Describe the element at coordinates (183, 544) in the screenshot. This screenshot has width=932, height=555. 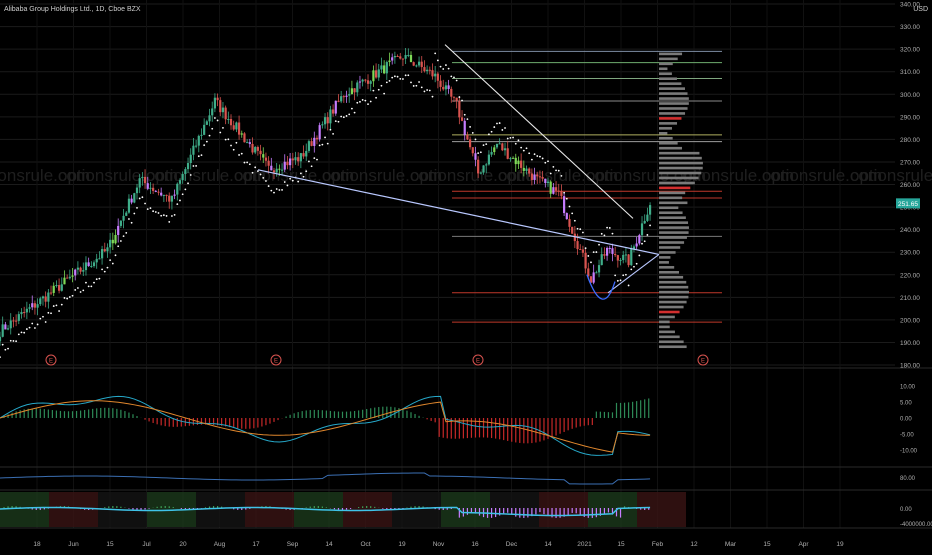
I see `time-tick-label: 20` at that location.